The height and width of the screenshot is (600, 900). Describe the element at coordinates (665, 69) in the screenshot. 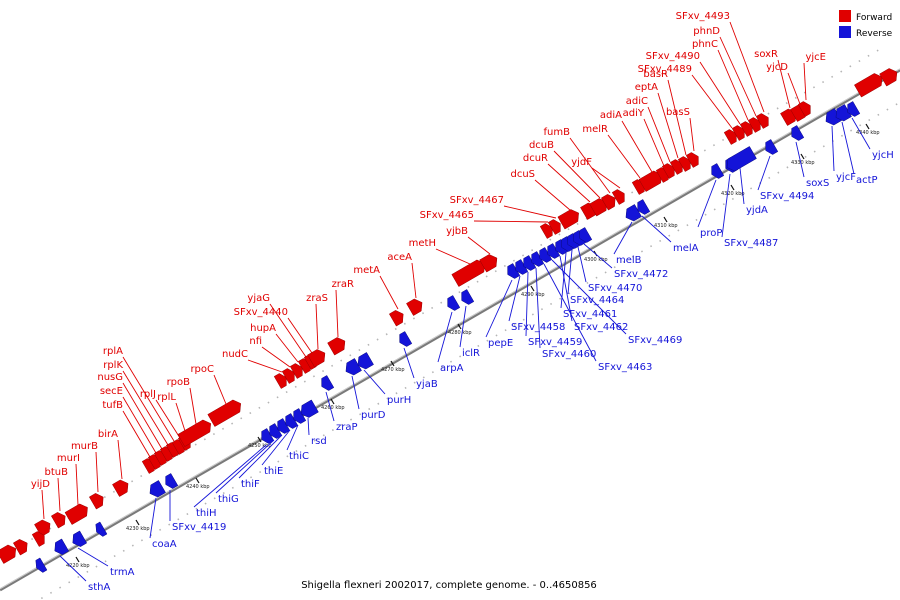

I see `forward-gene-label: SFxv_4489` at that location.